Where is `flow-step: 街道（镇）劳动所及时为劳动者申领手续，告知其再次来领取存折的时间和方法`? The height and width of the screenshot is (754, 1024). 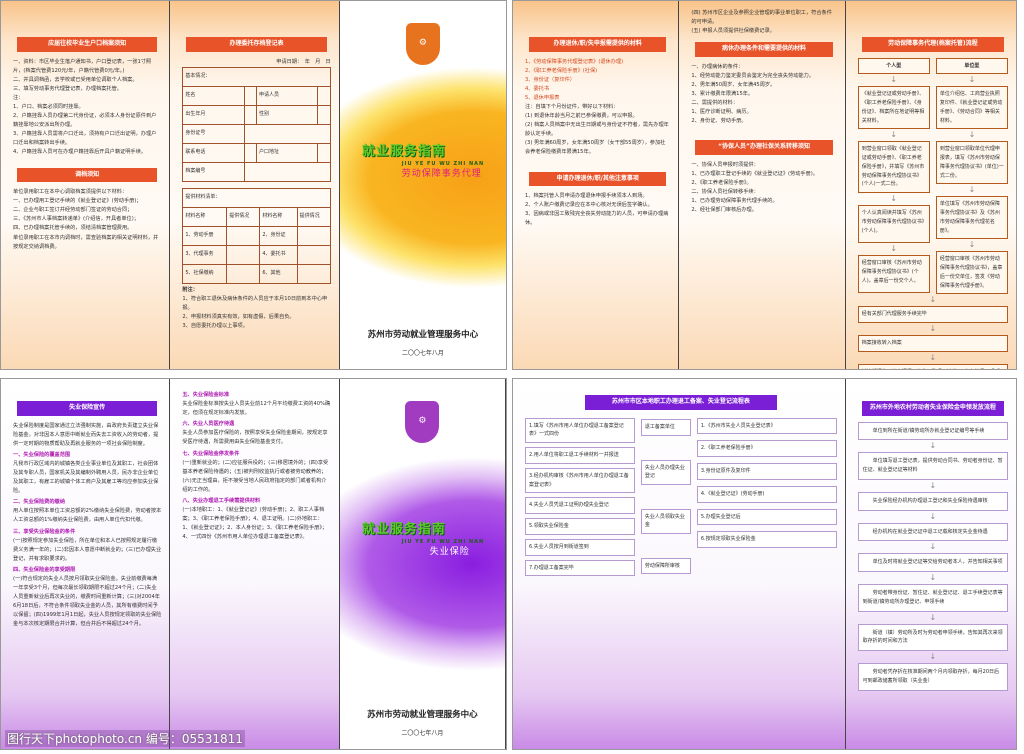 flow-step: 街道（镇）劳动所及时为劳动者申领手续，告知其再次来领取存折的时间和方法 is located at coordinates (932, 637).